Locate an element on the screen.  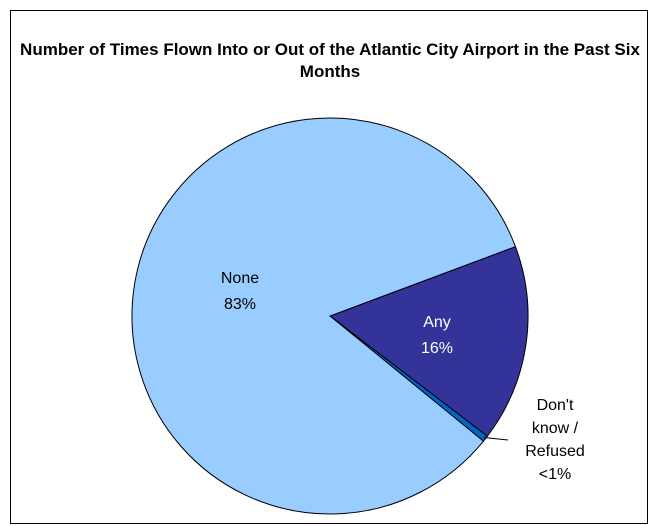
data-label-line: None is located at coordinates (240, 278).